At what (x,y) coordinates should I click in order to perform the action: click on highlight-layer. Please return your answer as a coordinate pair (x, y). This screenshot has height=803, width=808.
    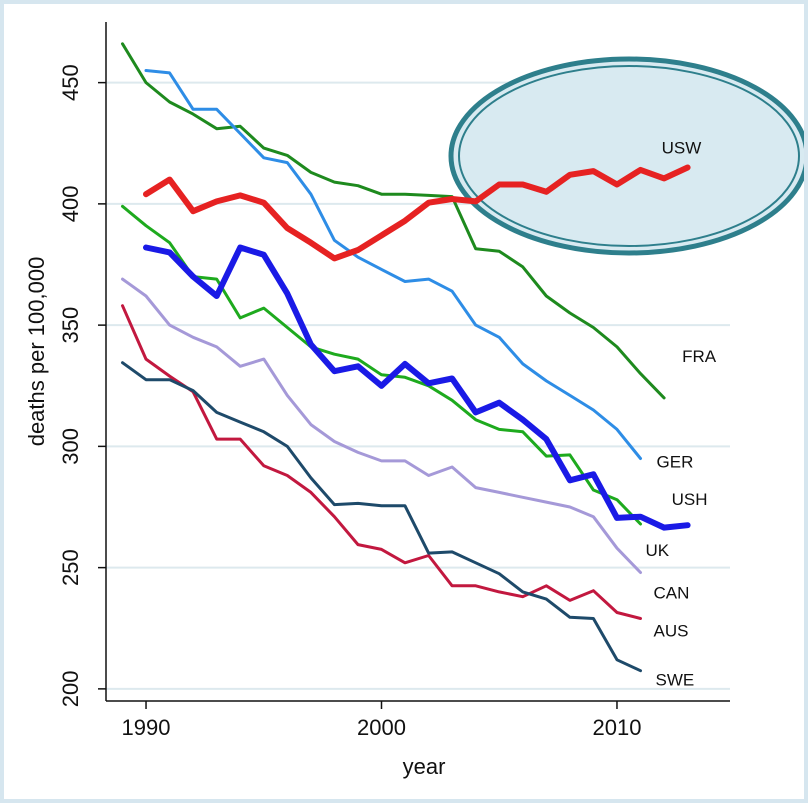
    Looking at the image, I should click on (626, 156).